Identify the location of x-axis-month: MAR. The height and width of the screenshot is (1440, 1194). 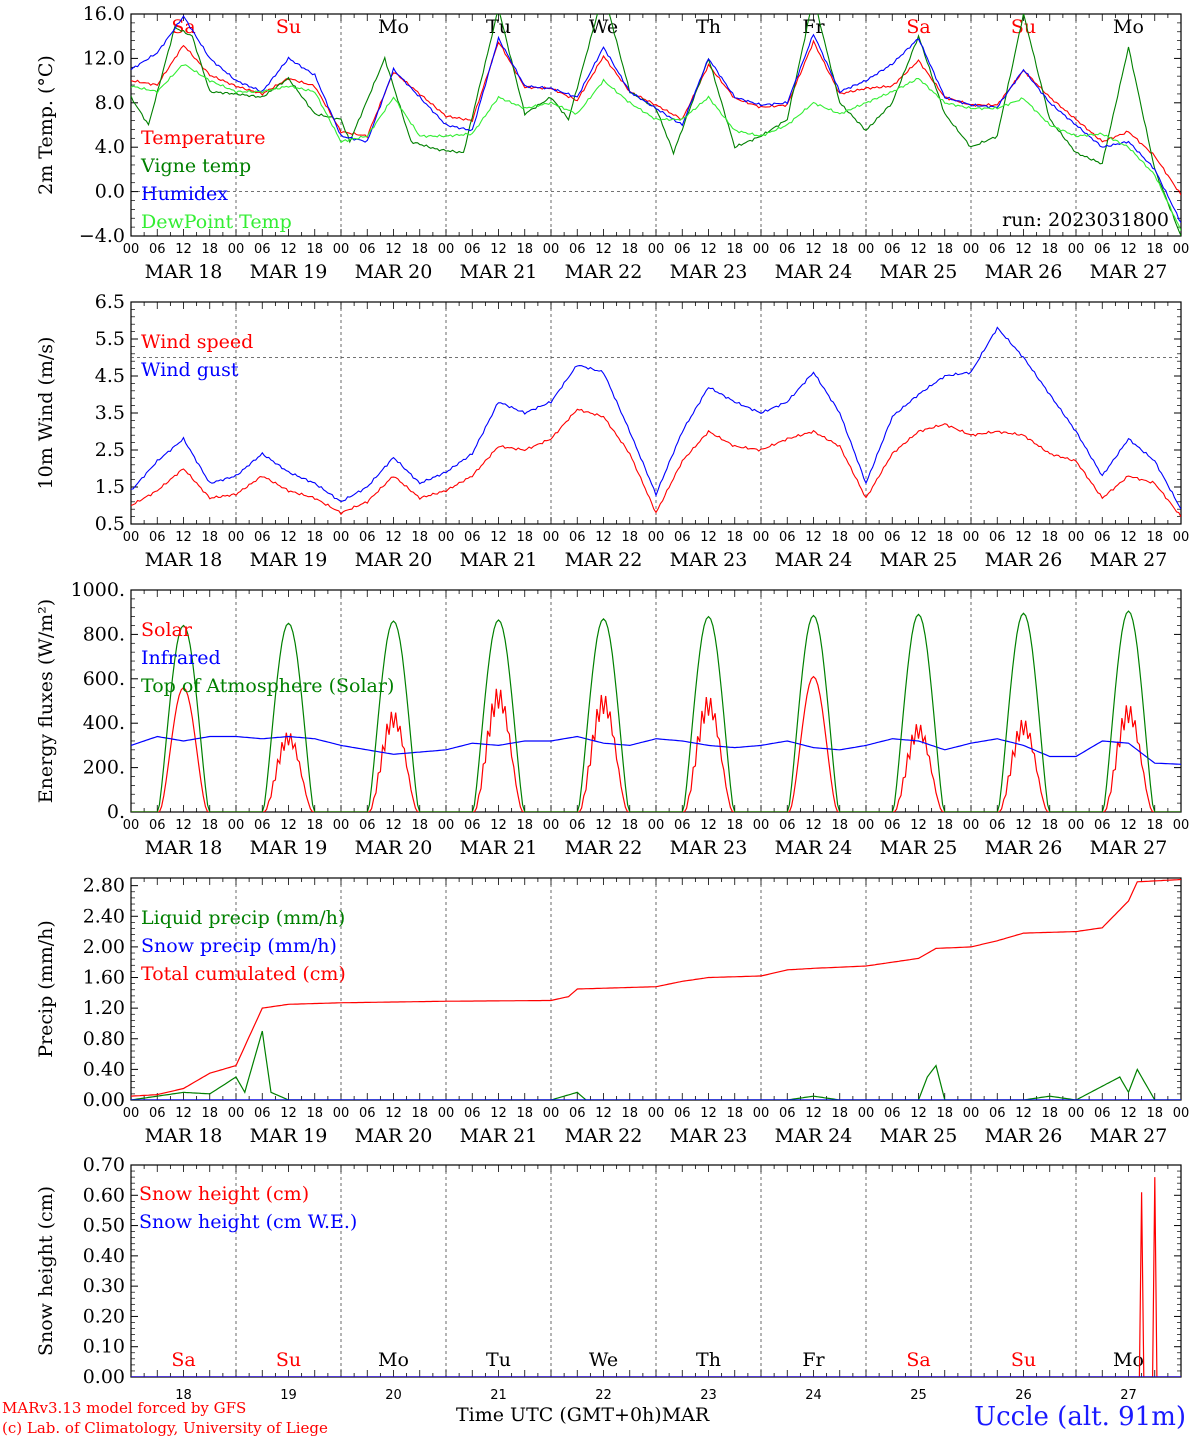
(685, 1415).